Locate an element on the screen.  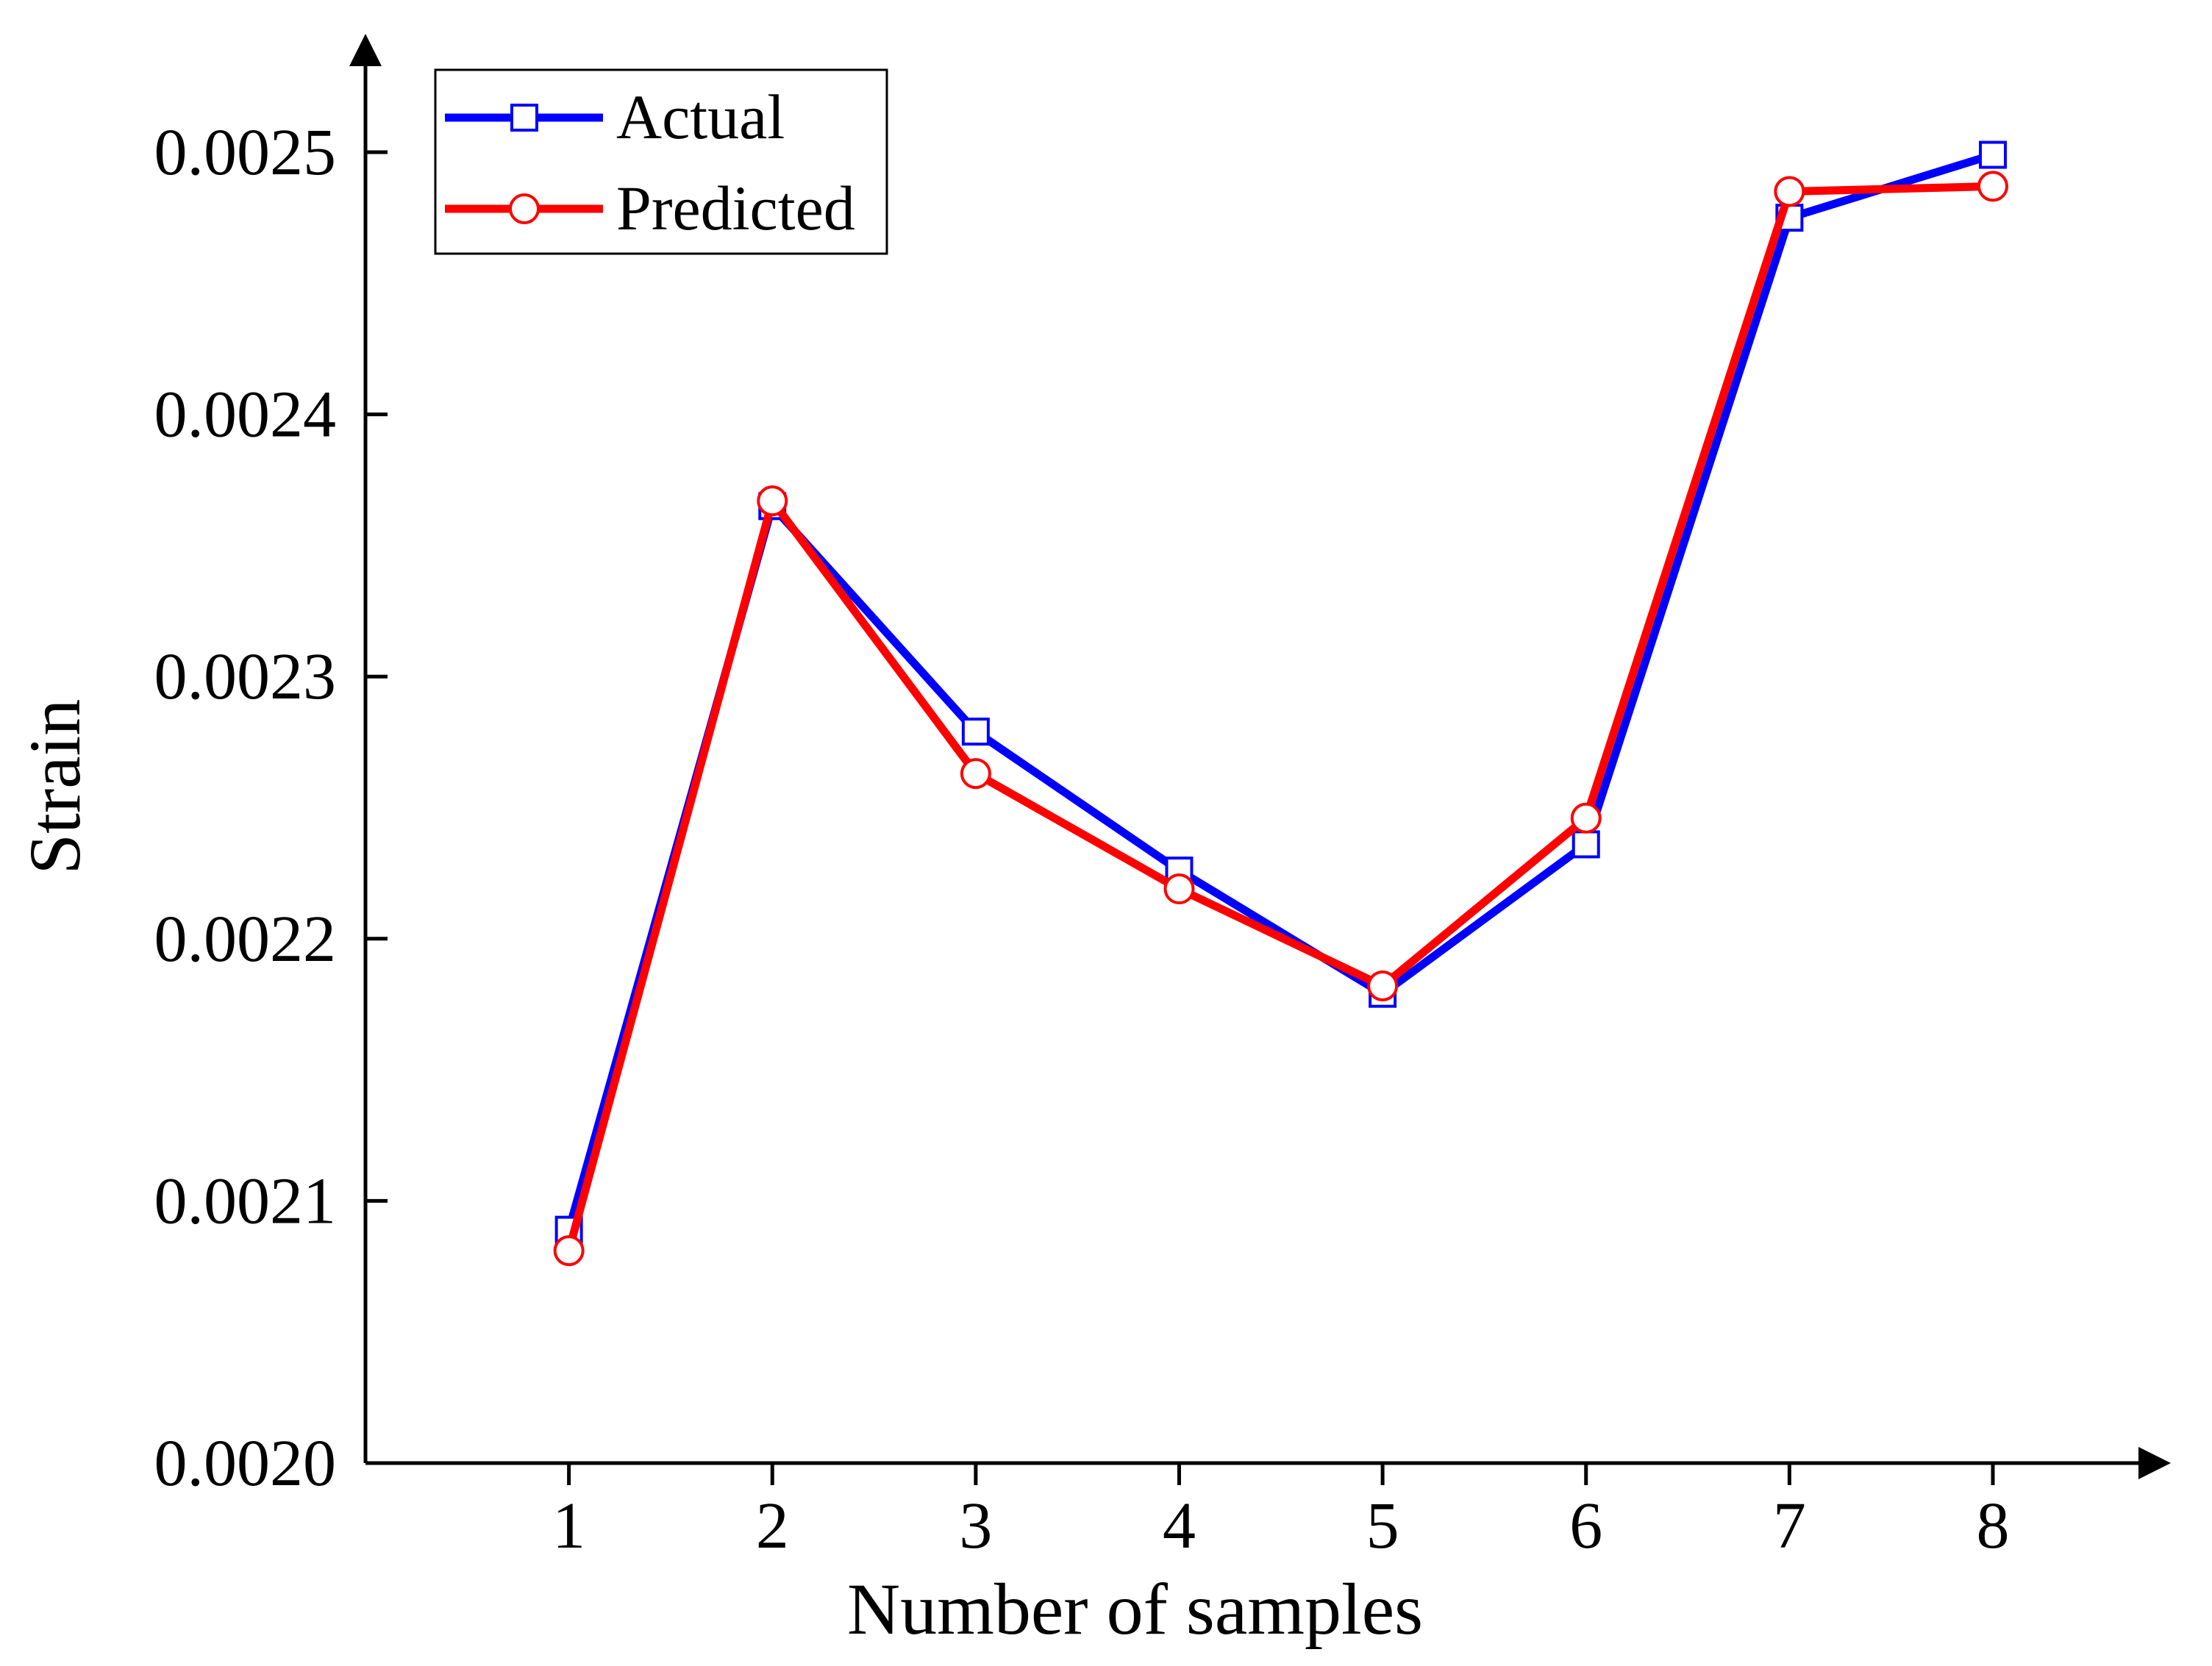
x-tick-label: 7 is located at coordinates (1789, 1526).